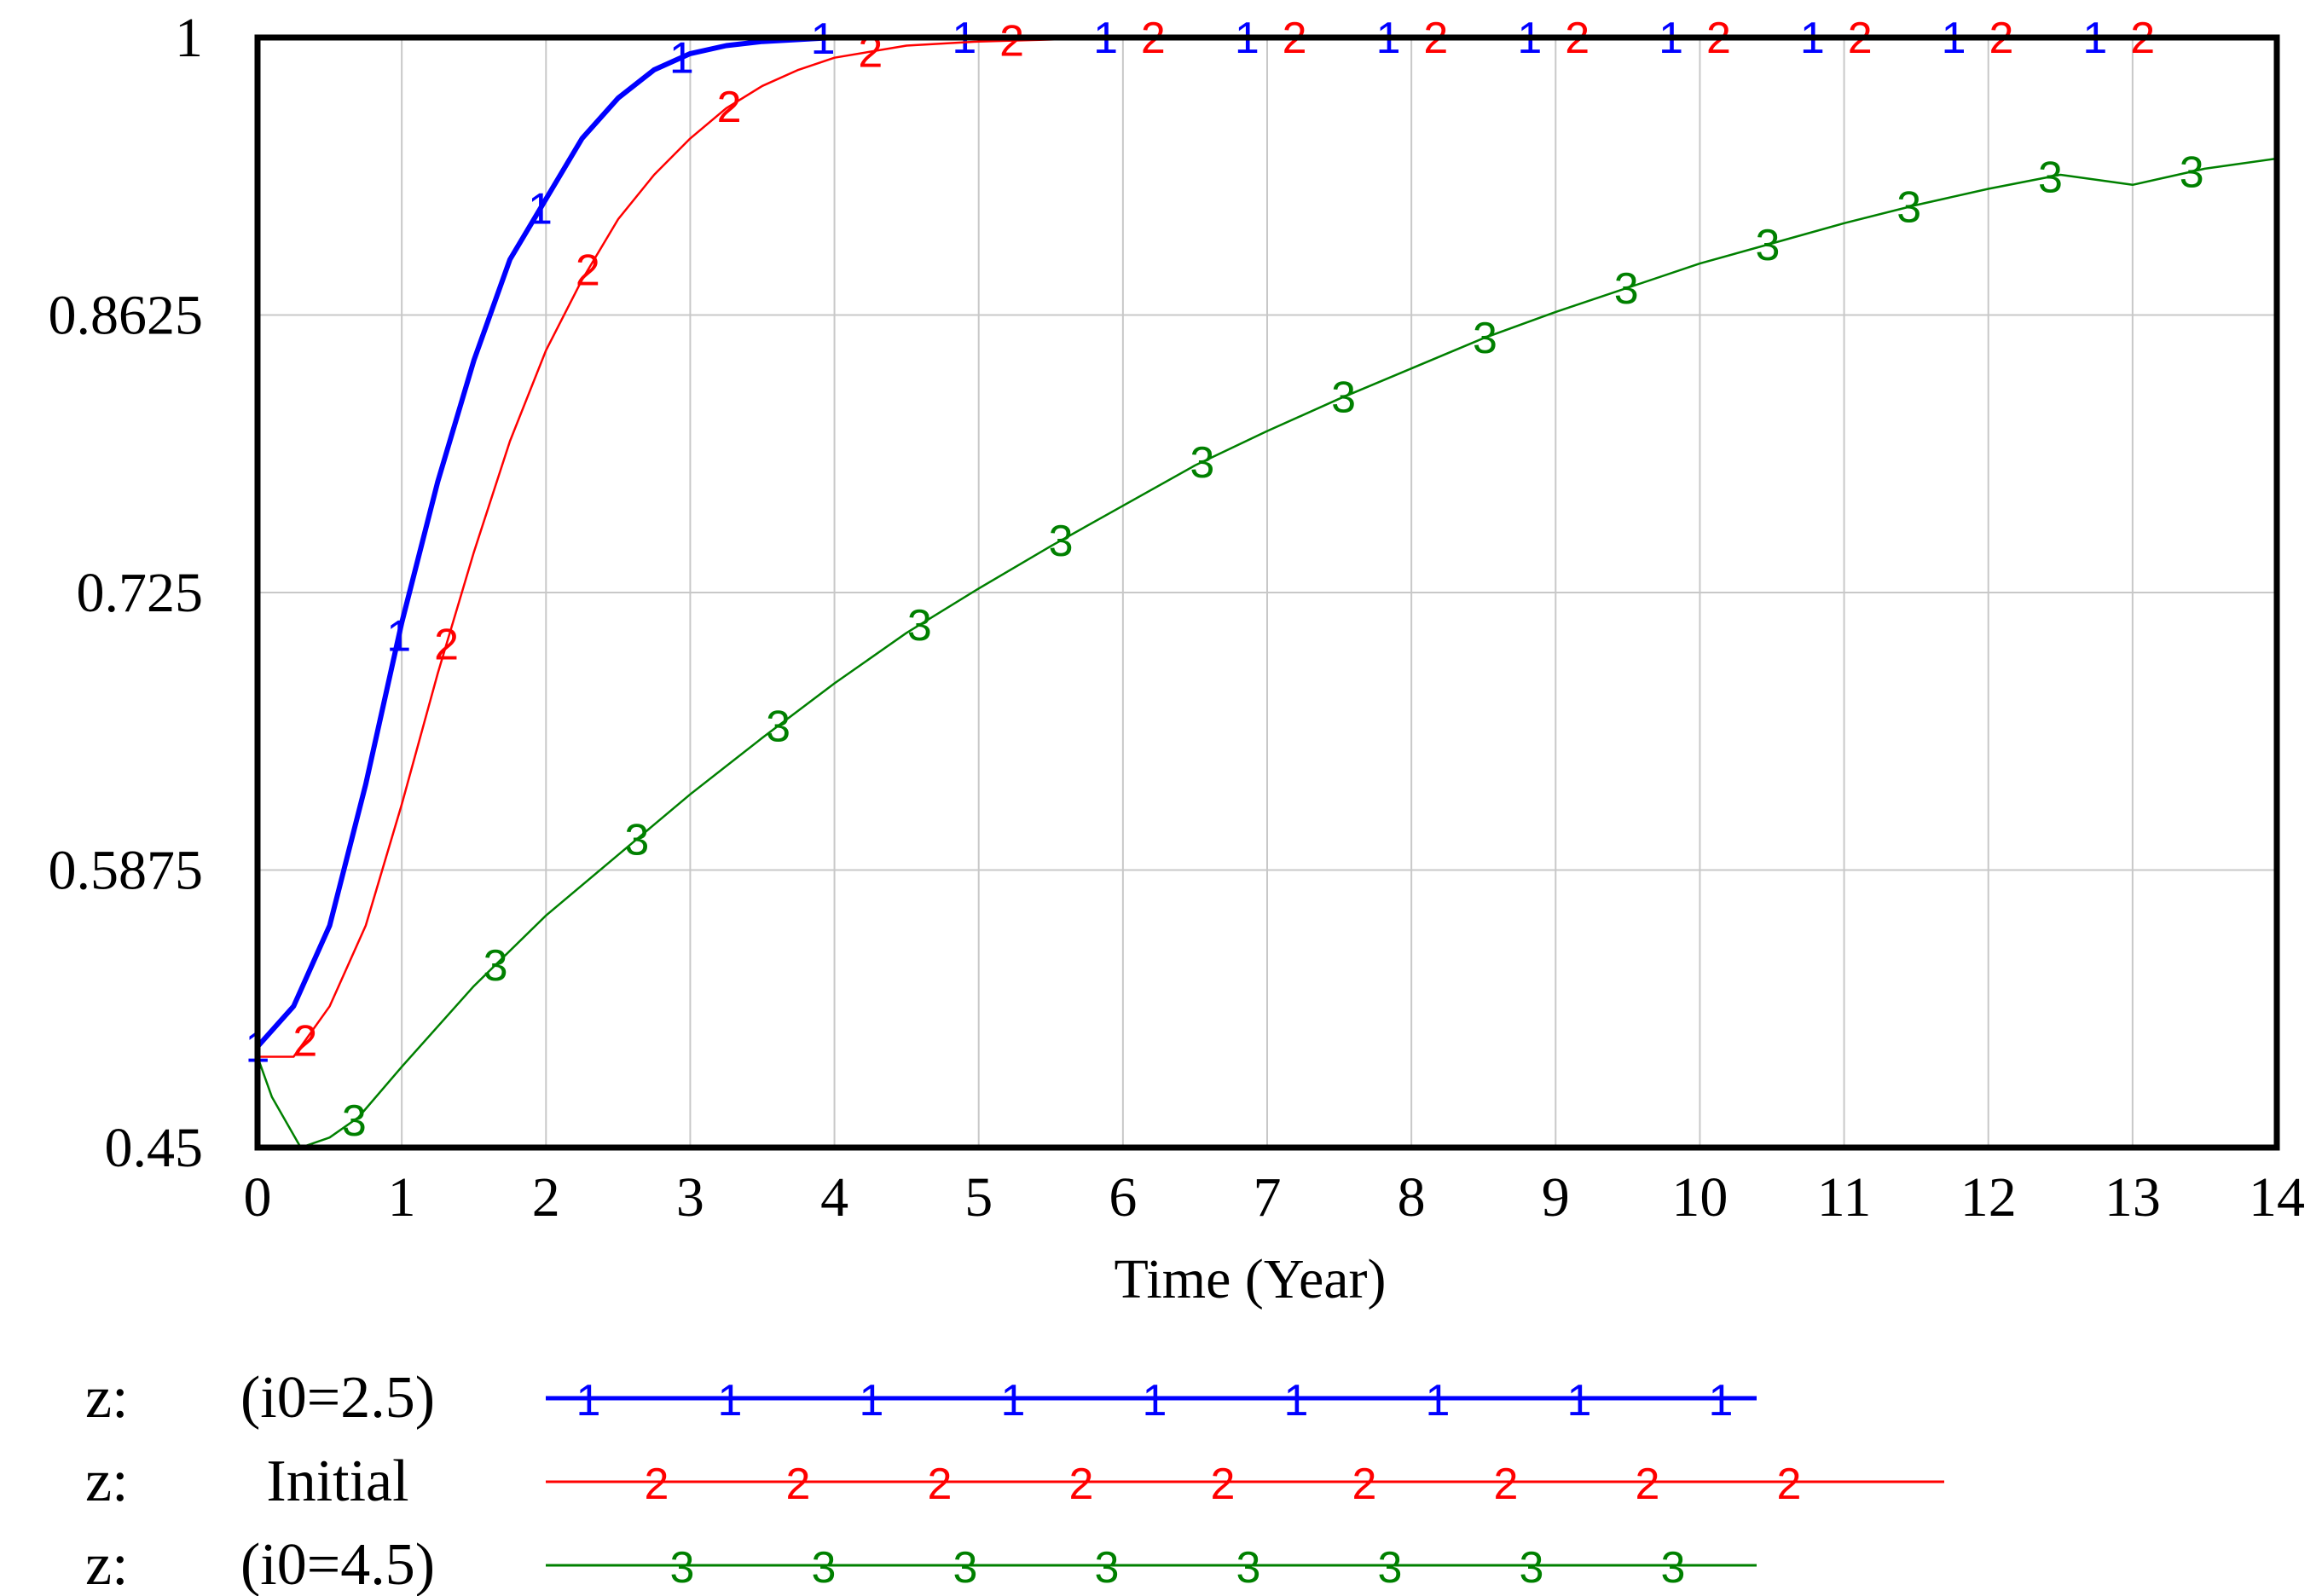 The width and height of the screenshot is (2322, 1596). What do you see at coordinates (1556, 1197) in the screenshot?
I see `x-tick-label: 9` at bounding box center [1556, 1197].